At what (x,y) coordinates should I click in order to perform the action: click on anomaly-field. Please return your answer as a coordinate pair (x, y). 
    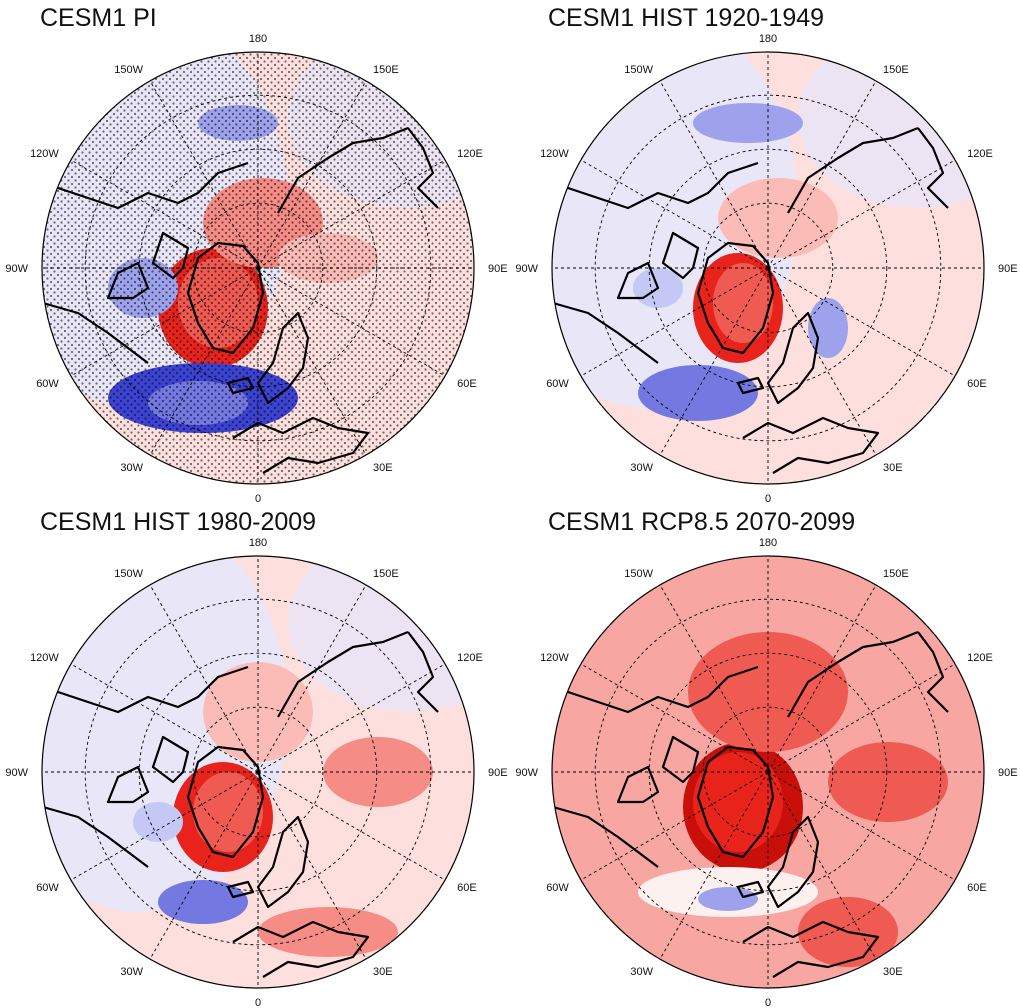
    Looking at the image, I should click on (381, 634).